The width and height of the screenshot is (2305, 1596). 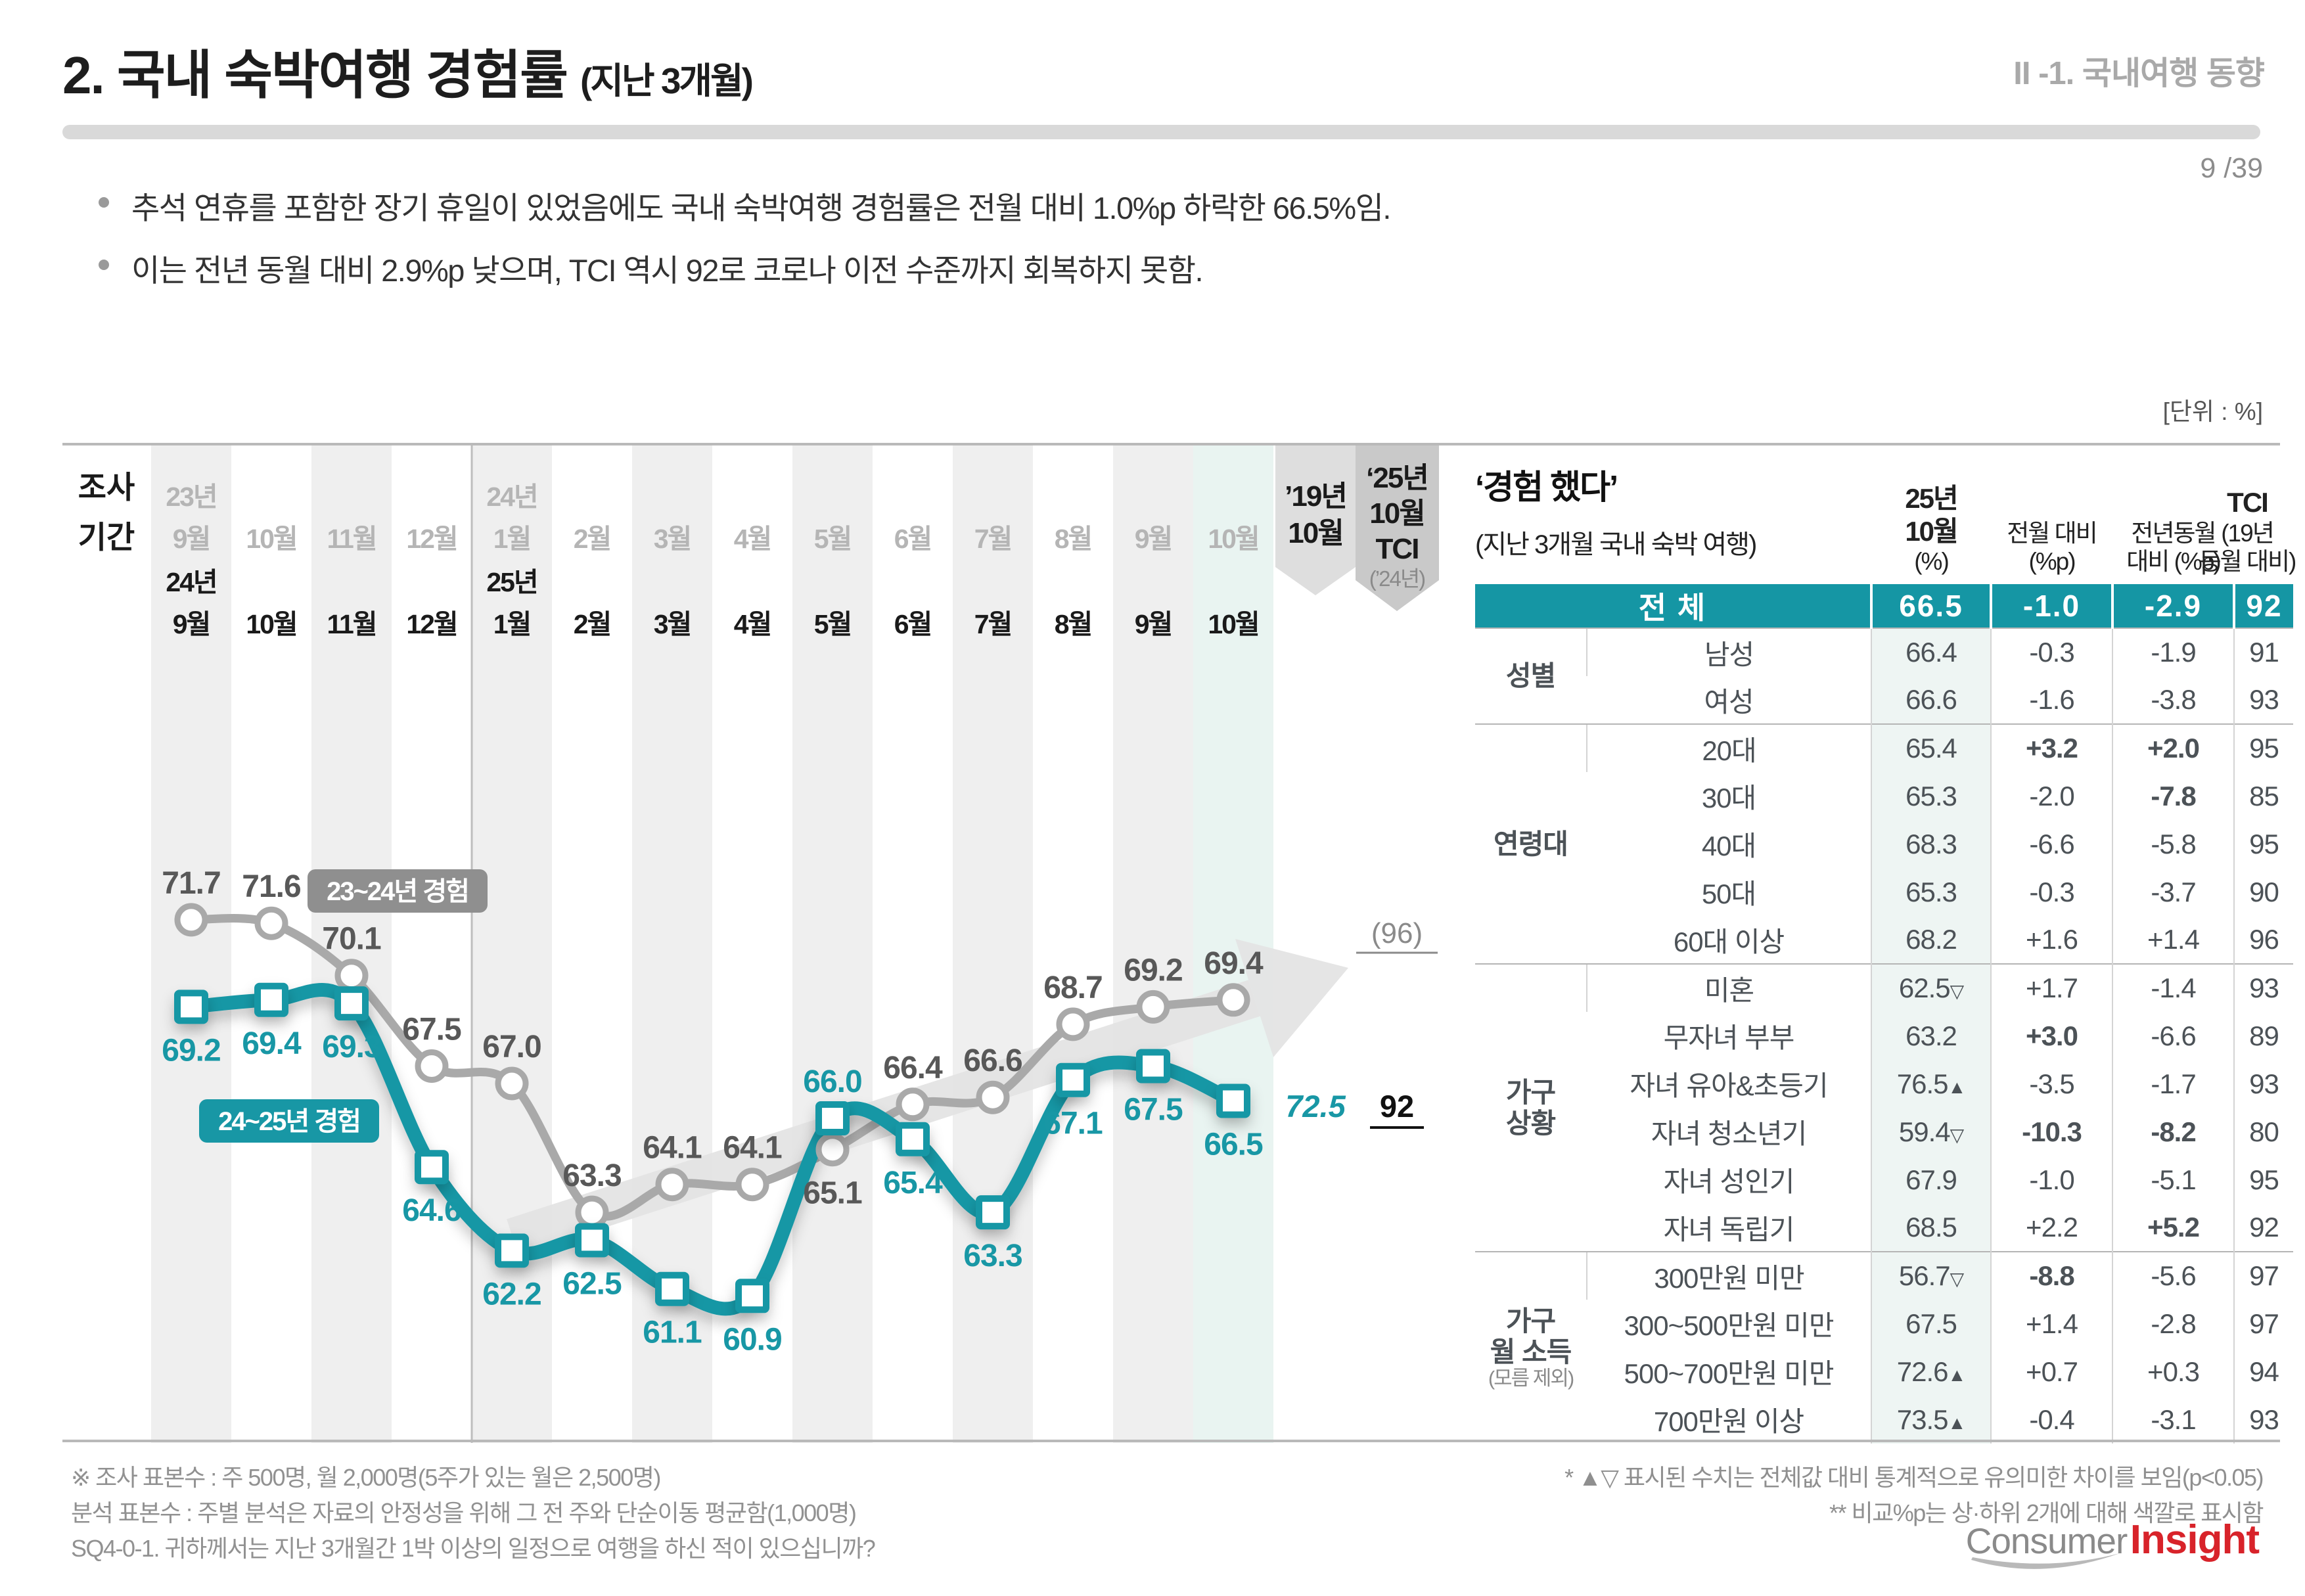 What do you see at coordinates (592, 539) in the screenshot?
I see `month-label-gray: 2월` at bounding box center [592, 539].